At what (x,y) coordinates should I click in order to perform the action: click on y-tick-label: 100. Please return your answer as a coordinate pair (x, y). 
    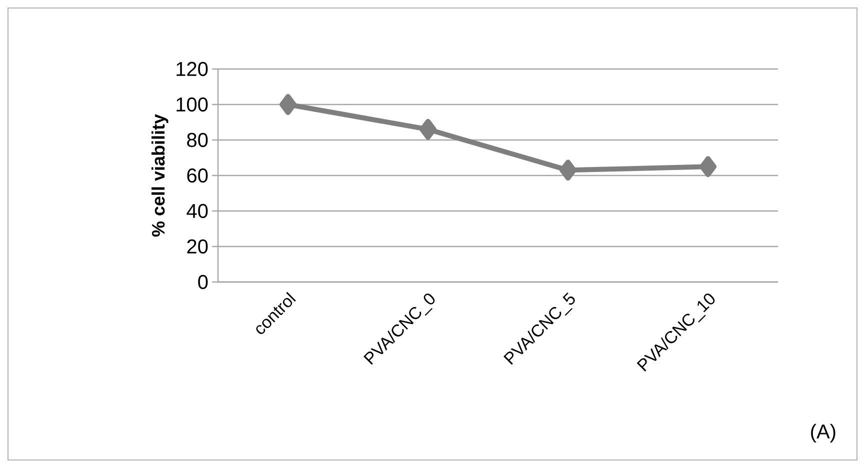
    Looking at the image, I should click on (192, 104).